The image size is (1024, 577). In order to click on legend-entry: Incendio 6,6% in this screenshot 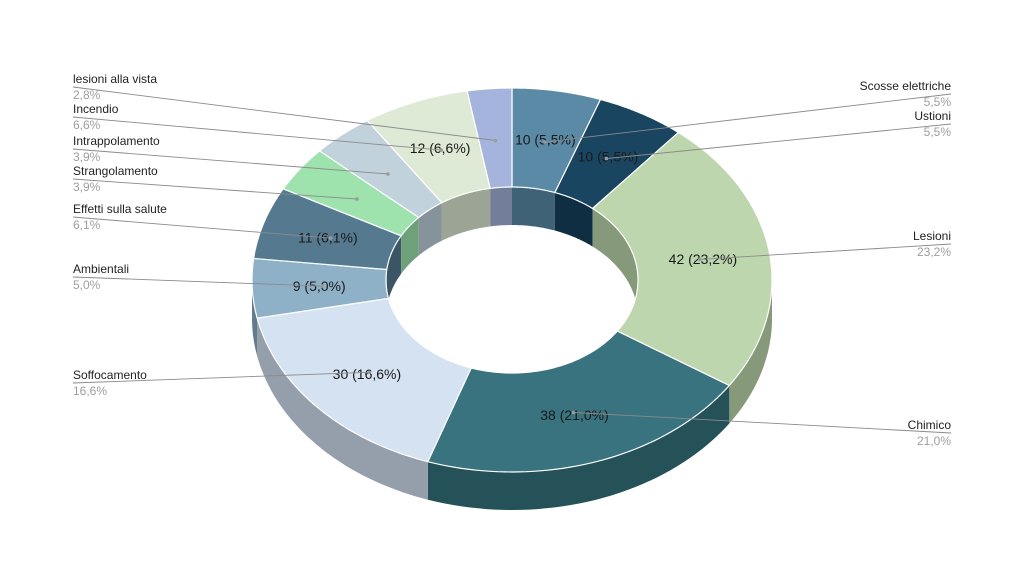, I will do `click(258, 127)`.